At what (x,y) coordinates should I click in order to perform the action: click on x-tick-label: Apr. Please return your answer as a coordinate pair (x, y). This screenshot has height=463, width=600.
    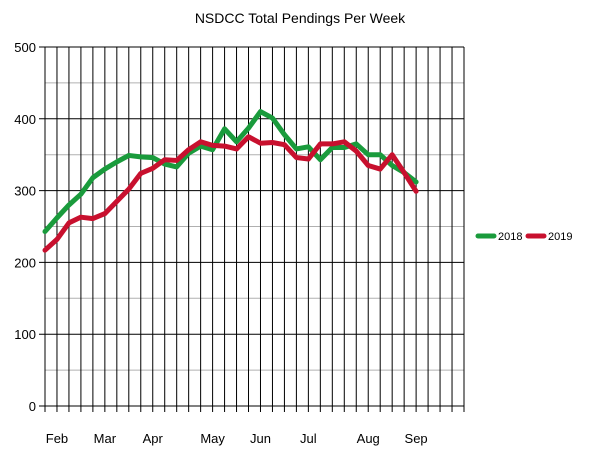
    Looking at the image, I should click on (153, 438).